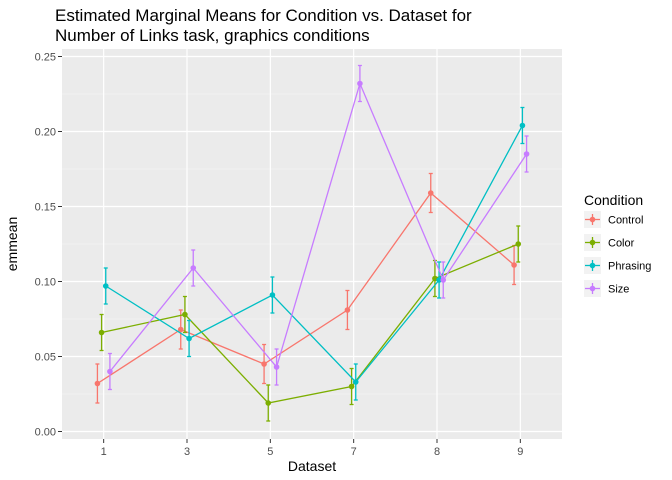 The width and height of the screenshot is (672, 480). What do you see at coordinates (625, 221) in the screenshot?
I see `legend-label: Control` at bounding box center [625, 221].